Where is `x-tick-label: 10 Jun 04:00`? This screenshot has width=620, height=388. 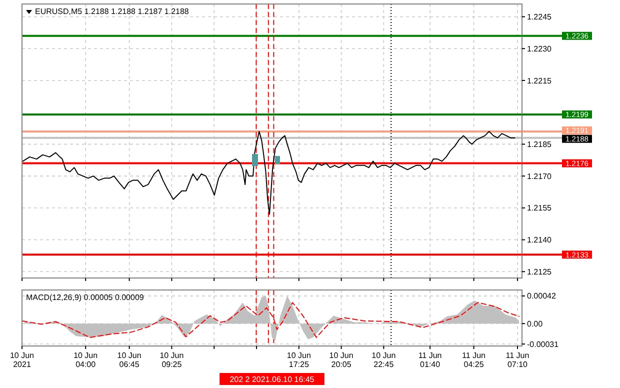 x-tick-label: 10 Jun 04:00 is located at coordinates (86, 360).